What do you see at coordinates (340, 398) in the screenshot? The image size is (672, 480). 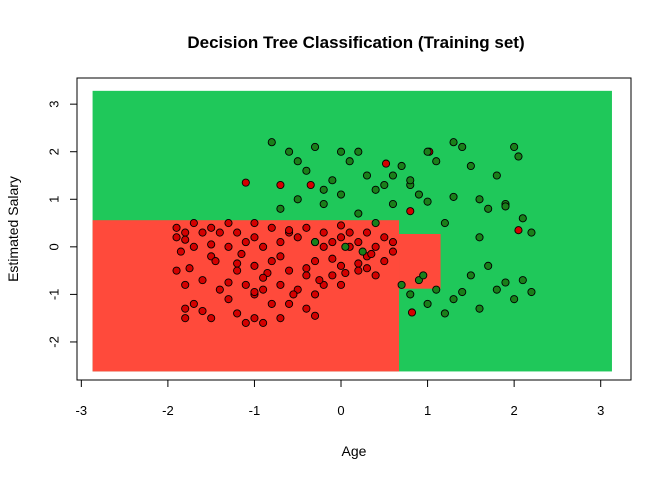 I see `x-axis: -3 -2 -1 0 1 2 3` at bounding box center [340, 398].